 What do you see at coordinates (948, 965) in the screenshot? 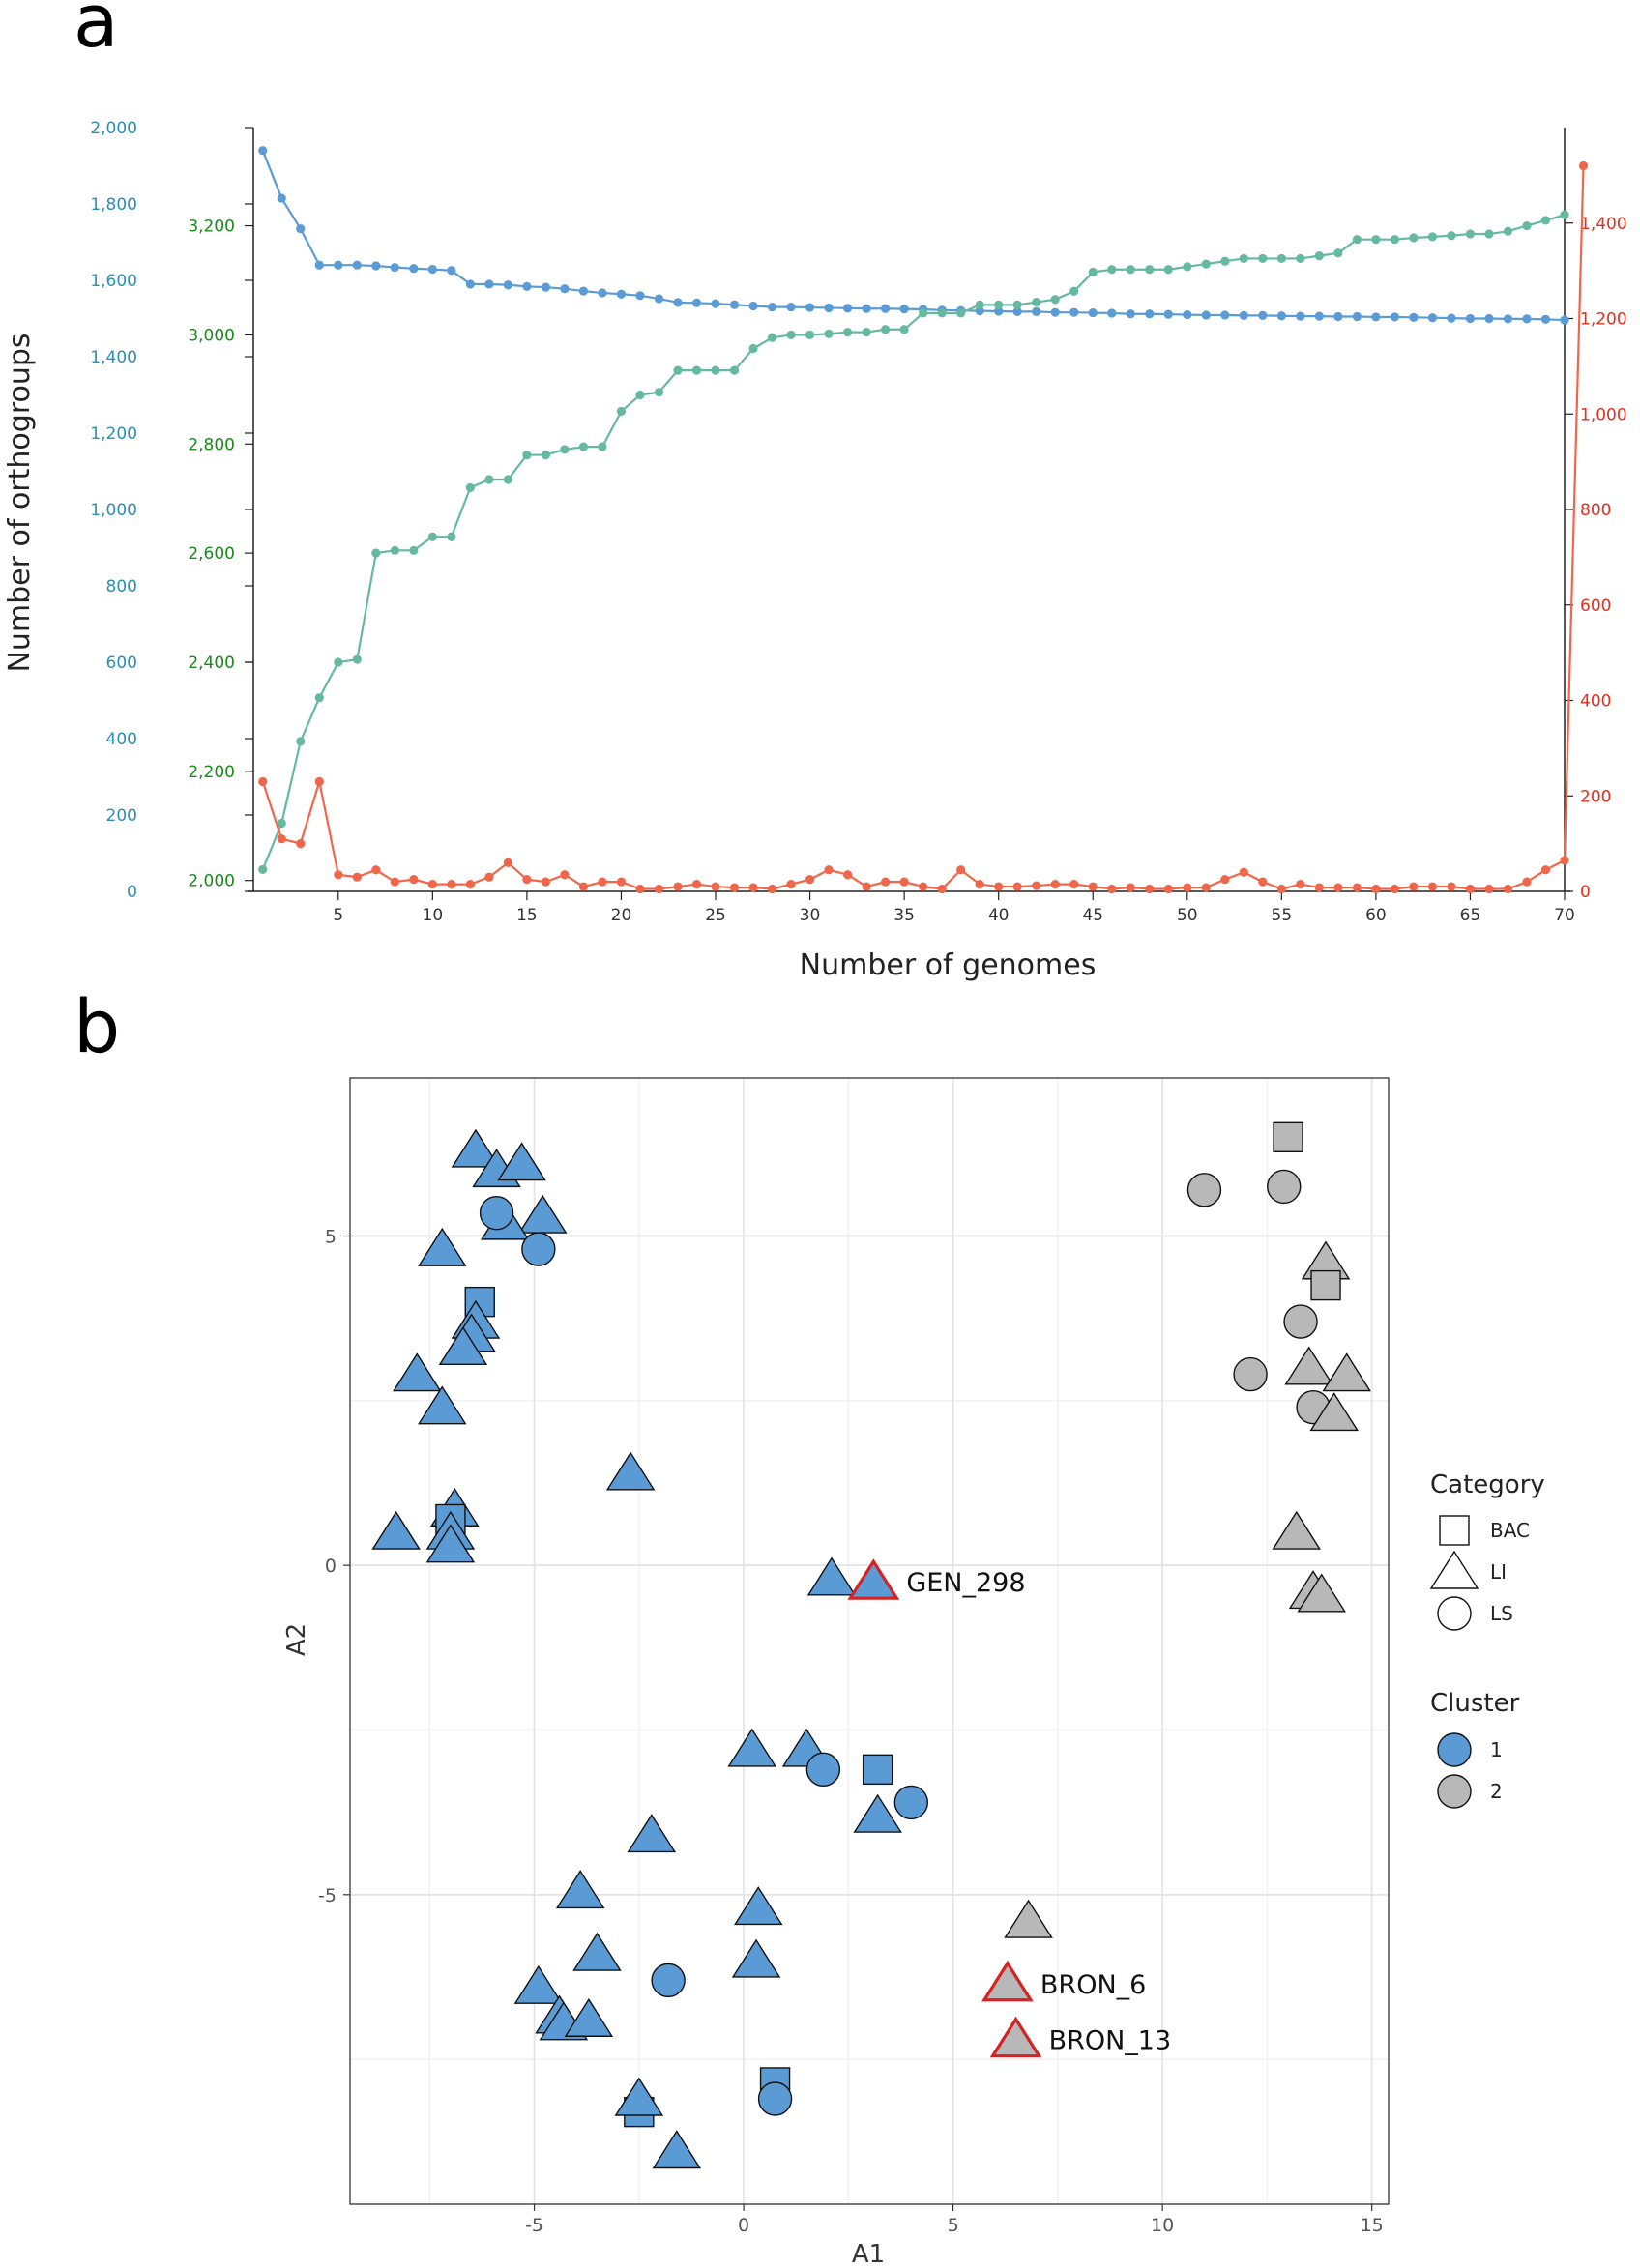
I see `chart-a-xlabel: Number of genomes` at bounding box center [948, 965].